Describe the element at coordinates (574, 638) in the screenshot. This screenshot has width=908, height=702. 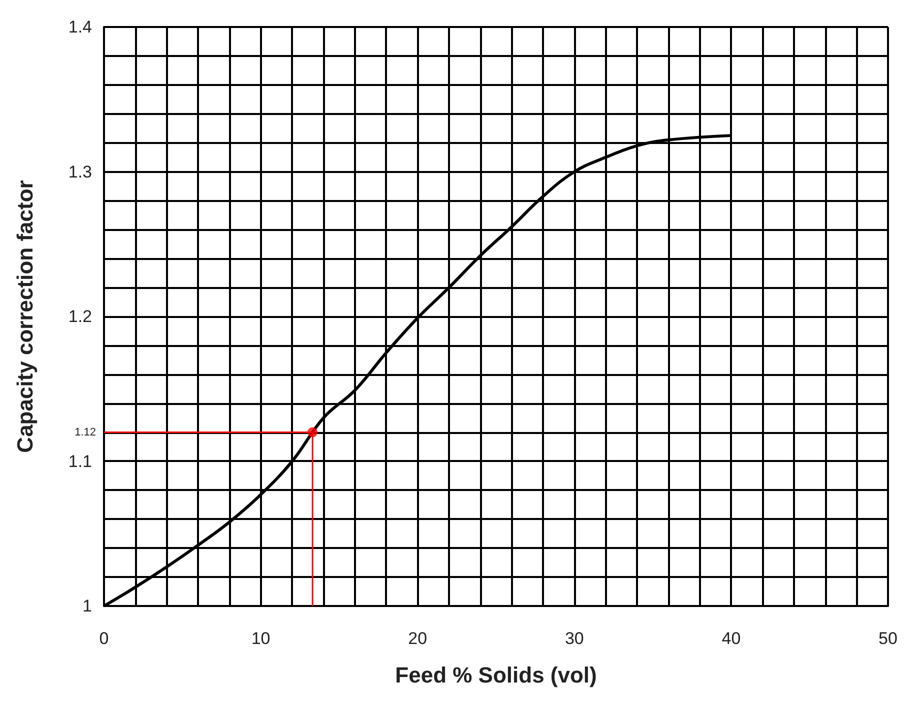
I see `x-tick-label: 30` at that location.